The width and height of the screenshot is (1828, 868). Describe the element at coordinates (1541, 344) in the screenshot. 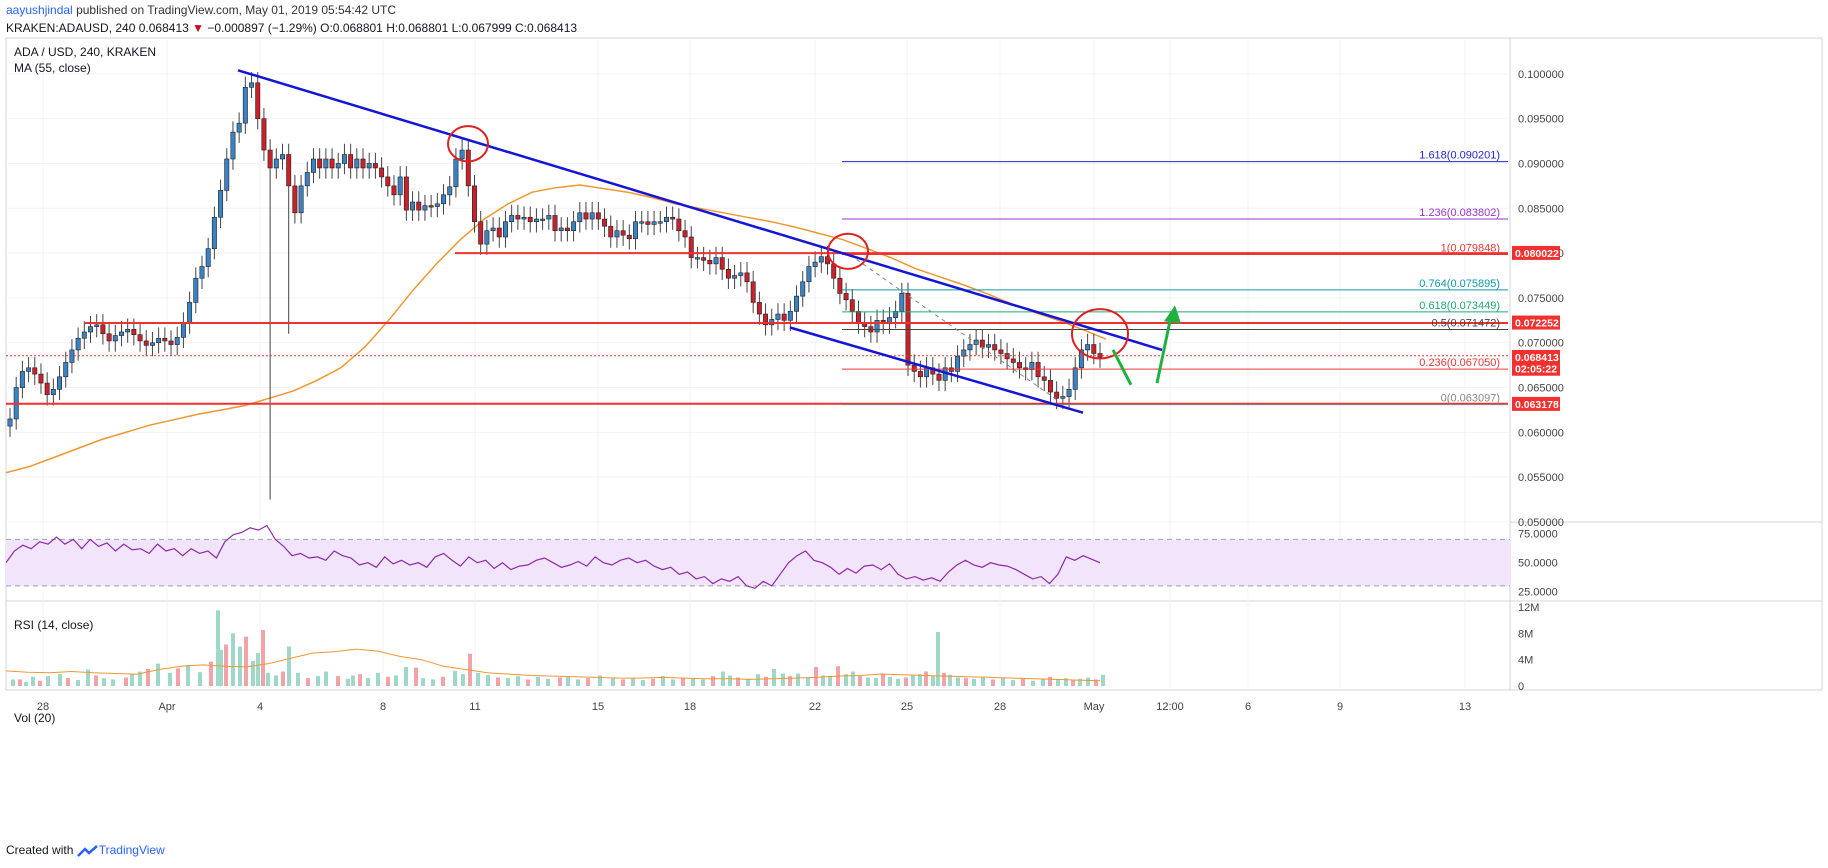

I see `y-tick-label: 0.070000` at that location.